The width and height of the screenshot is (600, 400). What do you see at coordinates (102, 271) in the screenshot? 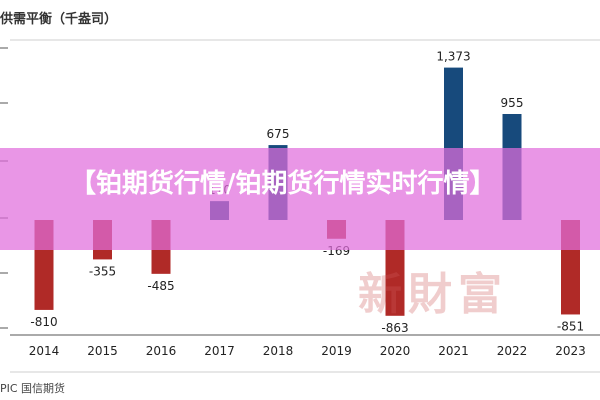
I see `data-label-2015: -355` at bounding box center [102, 271].